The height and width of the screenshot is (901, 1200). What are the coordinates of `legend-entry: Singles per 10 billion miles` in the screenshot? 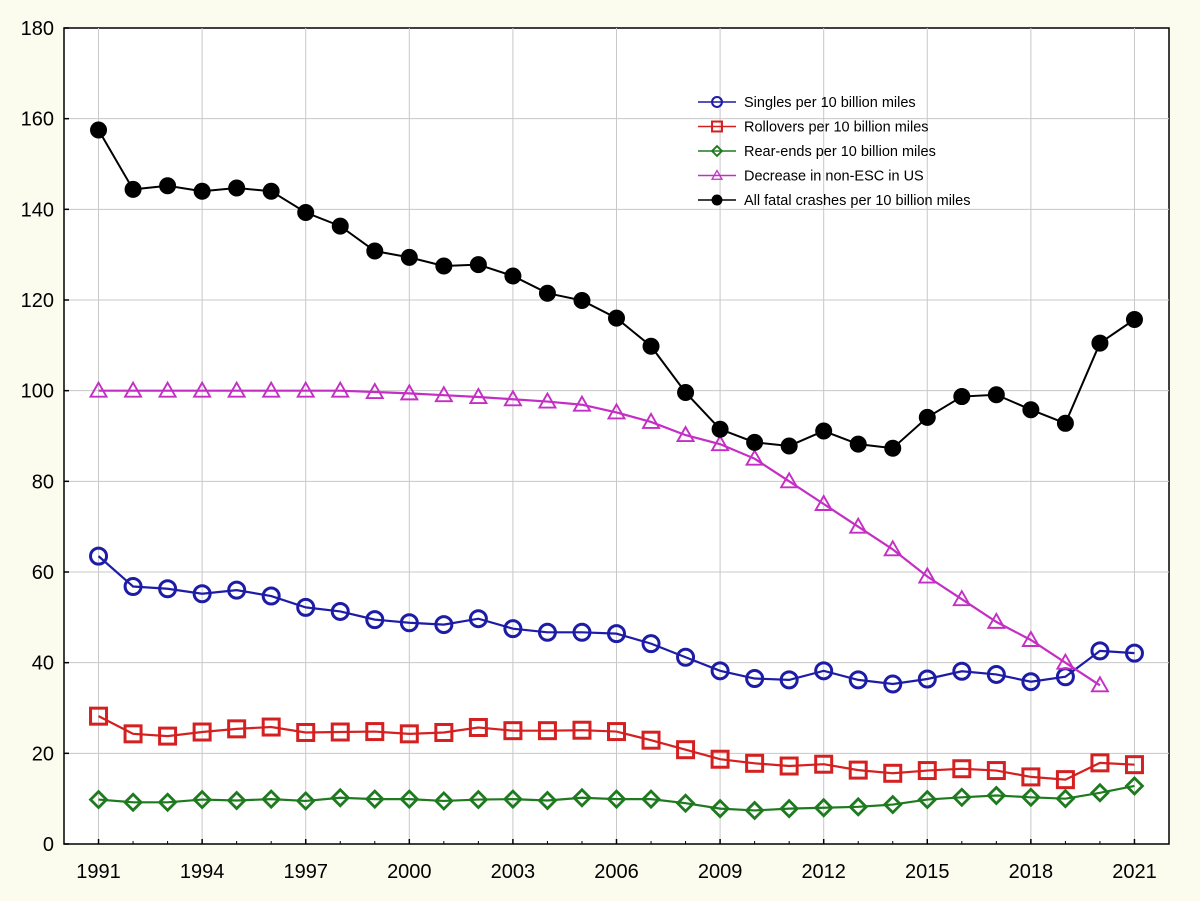 It's located at (807, 103).